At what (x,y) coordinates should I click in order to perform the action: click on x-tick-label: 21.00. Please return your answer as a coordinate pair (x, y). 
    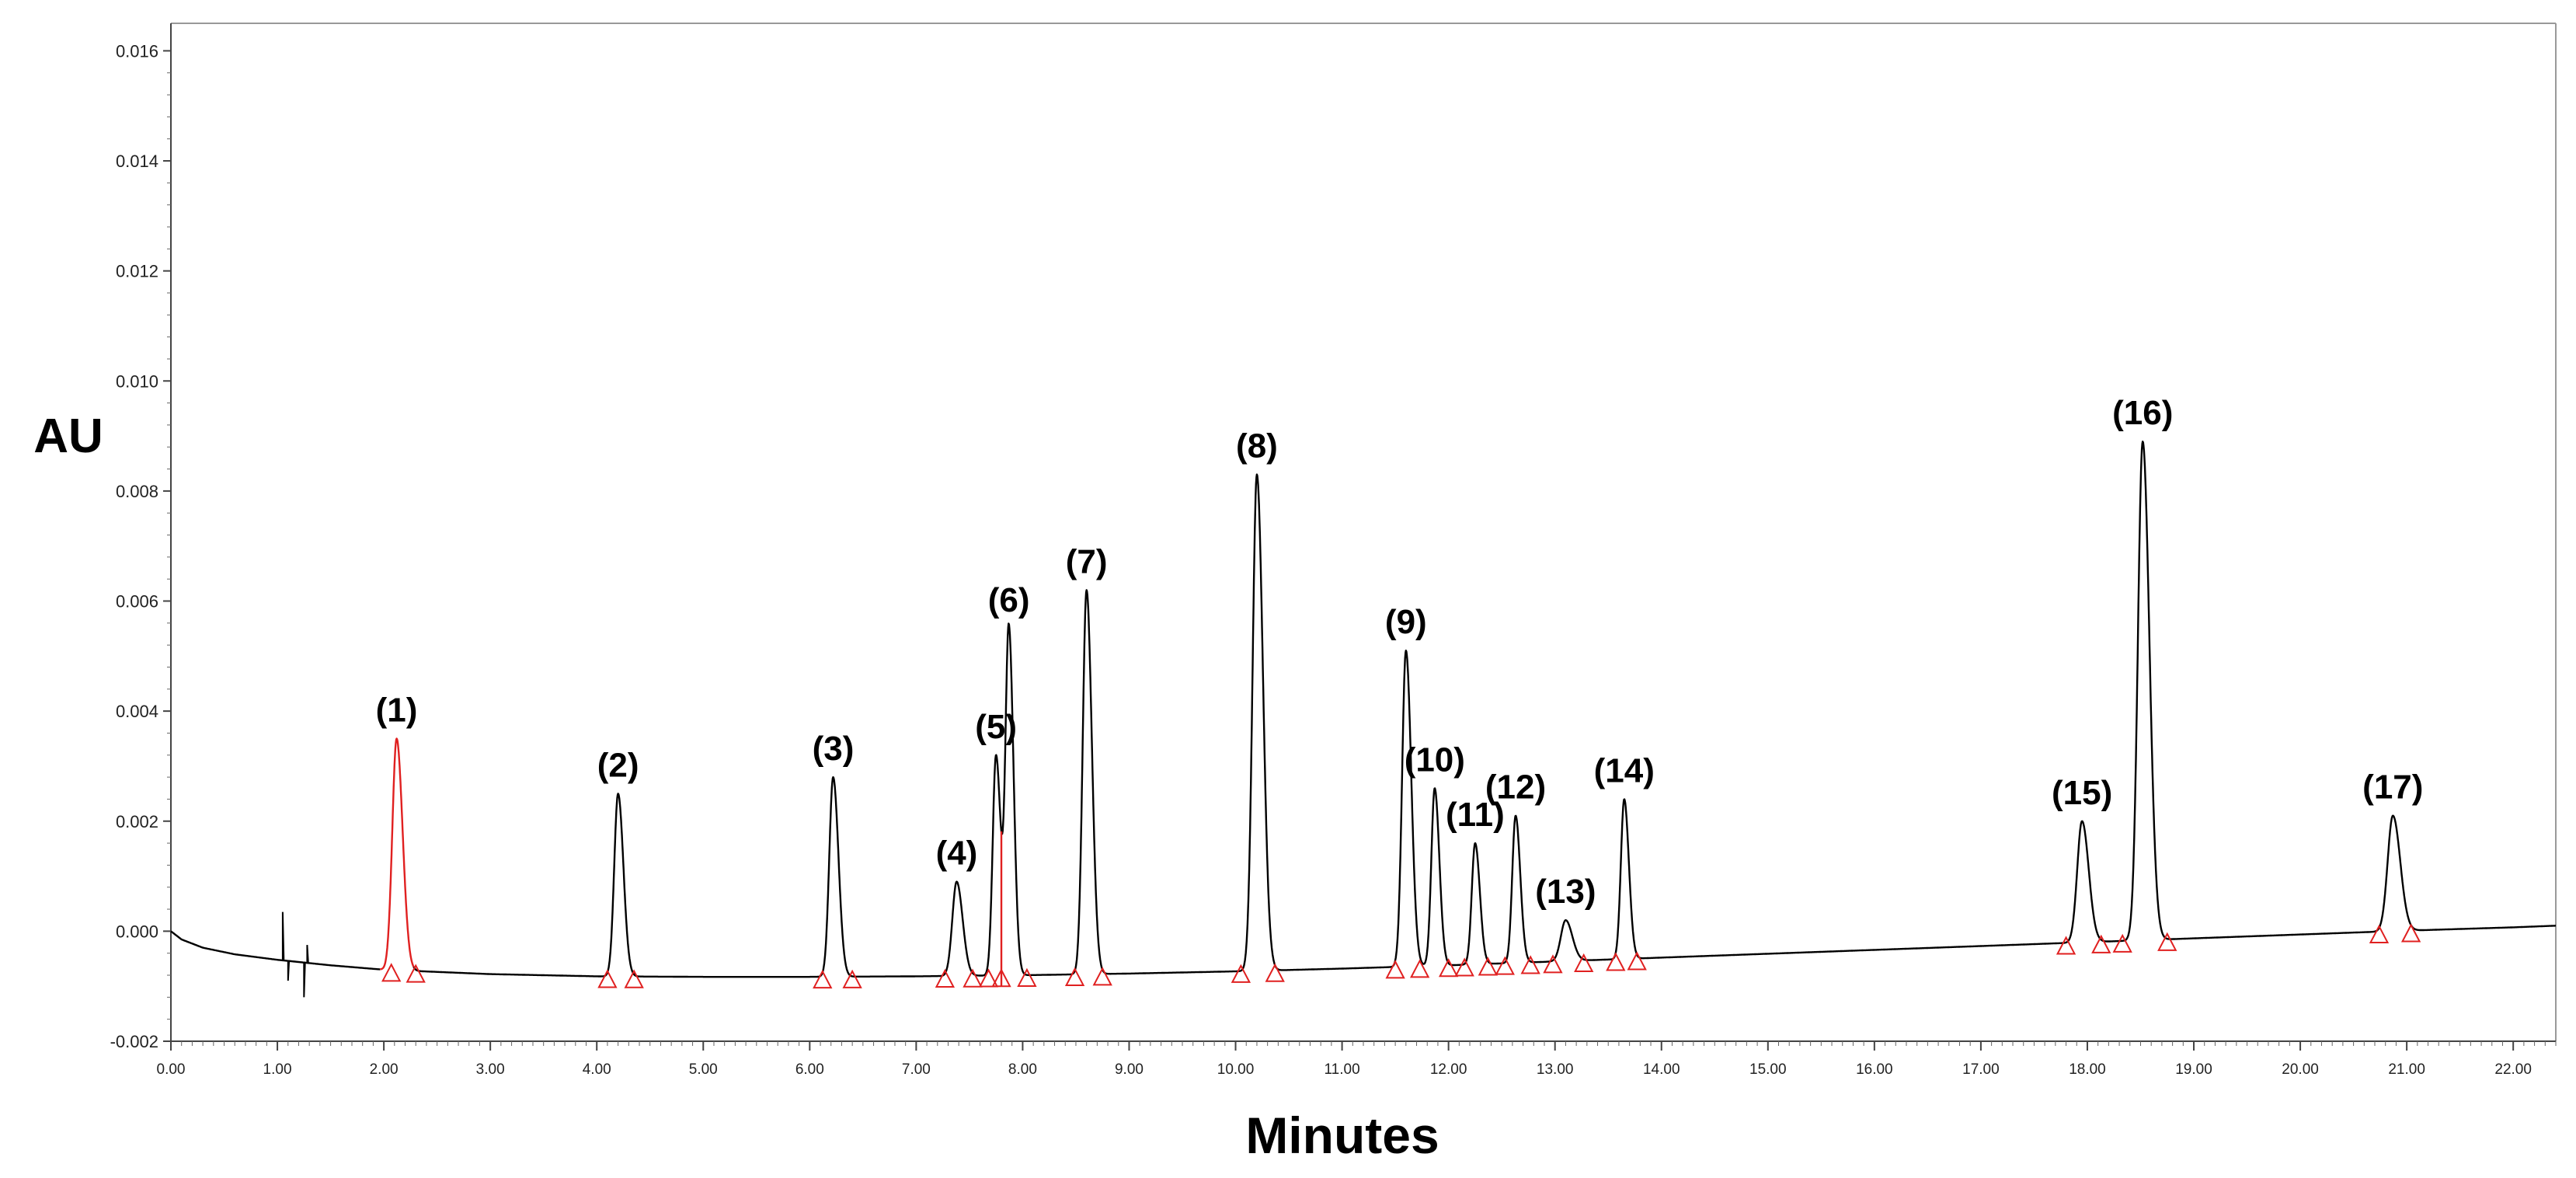
    Looking at the image, I should click on (2406, 1069).